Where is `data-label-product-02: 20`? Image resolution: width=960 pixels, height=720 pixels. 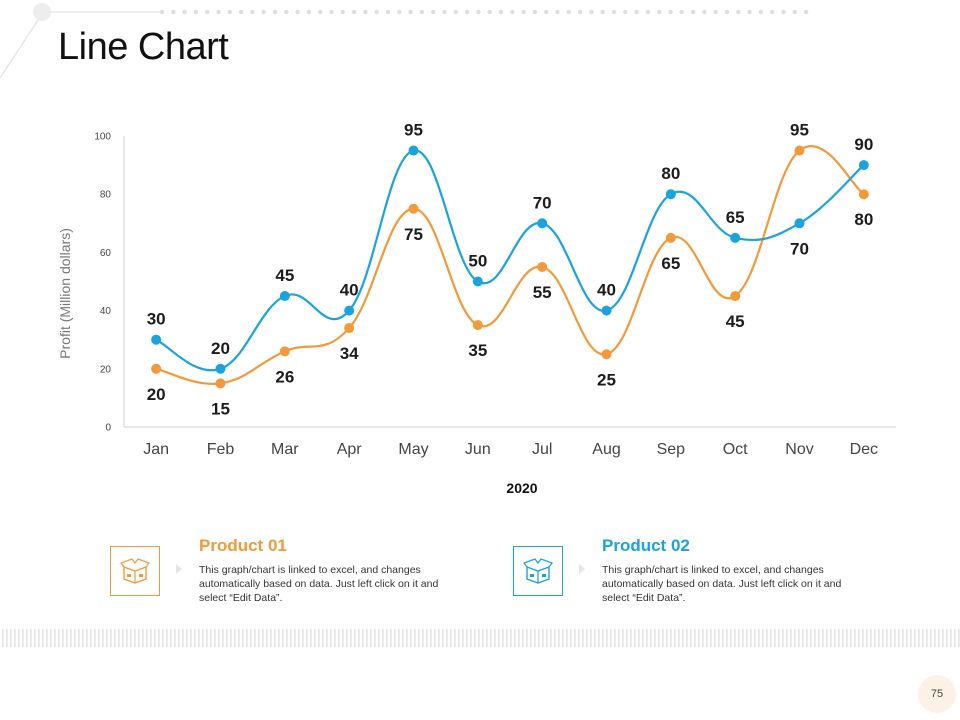 data-label-product-02: 20 is located at coordinates (220, 348).